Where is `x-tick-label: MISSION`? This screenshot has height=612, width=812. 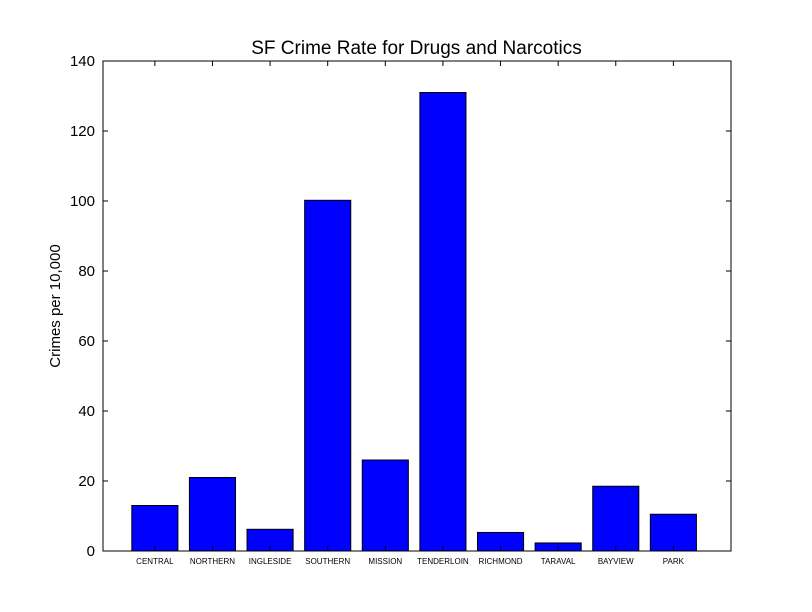
x-tick-label: MISSION is located at coordinates (385, 561).